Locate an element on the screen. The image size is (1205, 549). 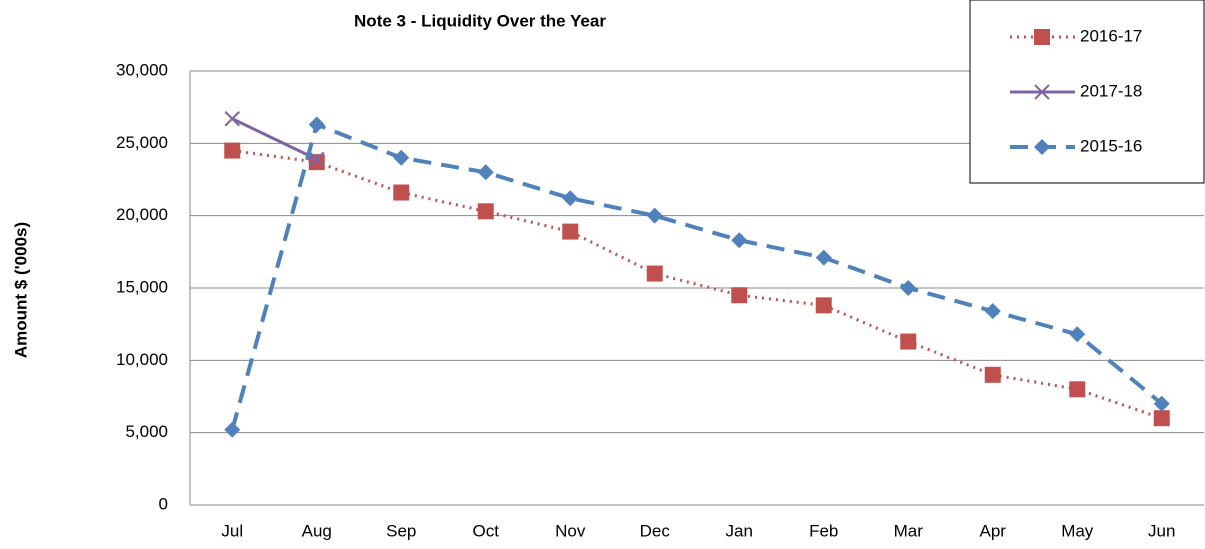
y-tick-label: 10,000 is located at coordinates (142, 359).